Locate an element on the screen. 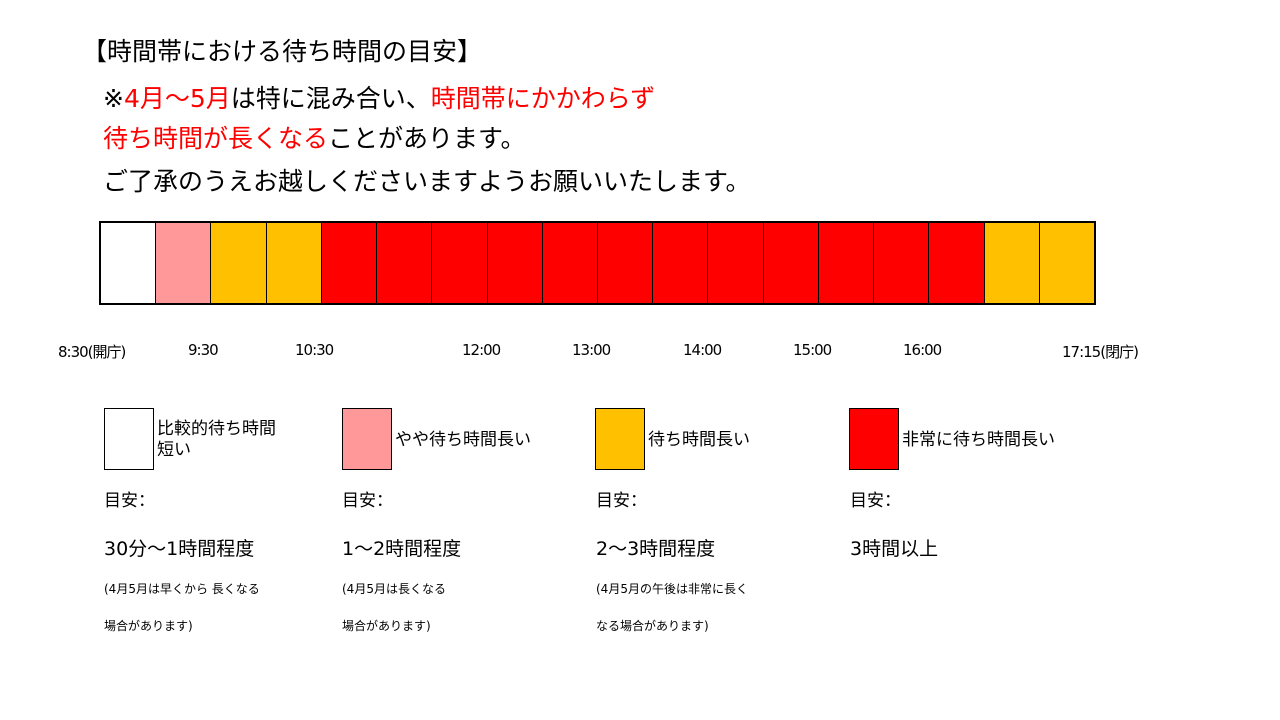  notice-longer-highlight: 待ち時間が長くなる is located at coordinates (216, 138).